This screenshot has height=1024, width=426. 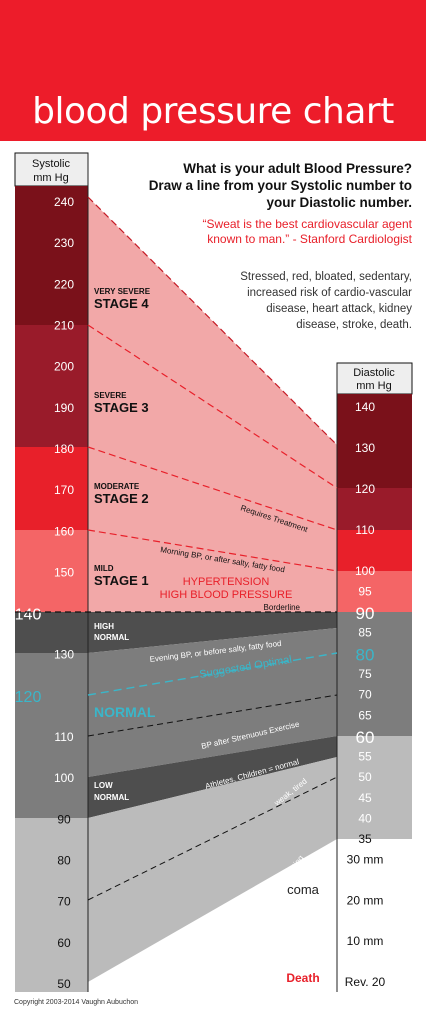 What do you see at coordinates (365, 613) in the screenshot?
I see `diastolic-tick-label: 90` at bounding box center [365, 613].